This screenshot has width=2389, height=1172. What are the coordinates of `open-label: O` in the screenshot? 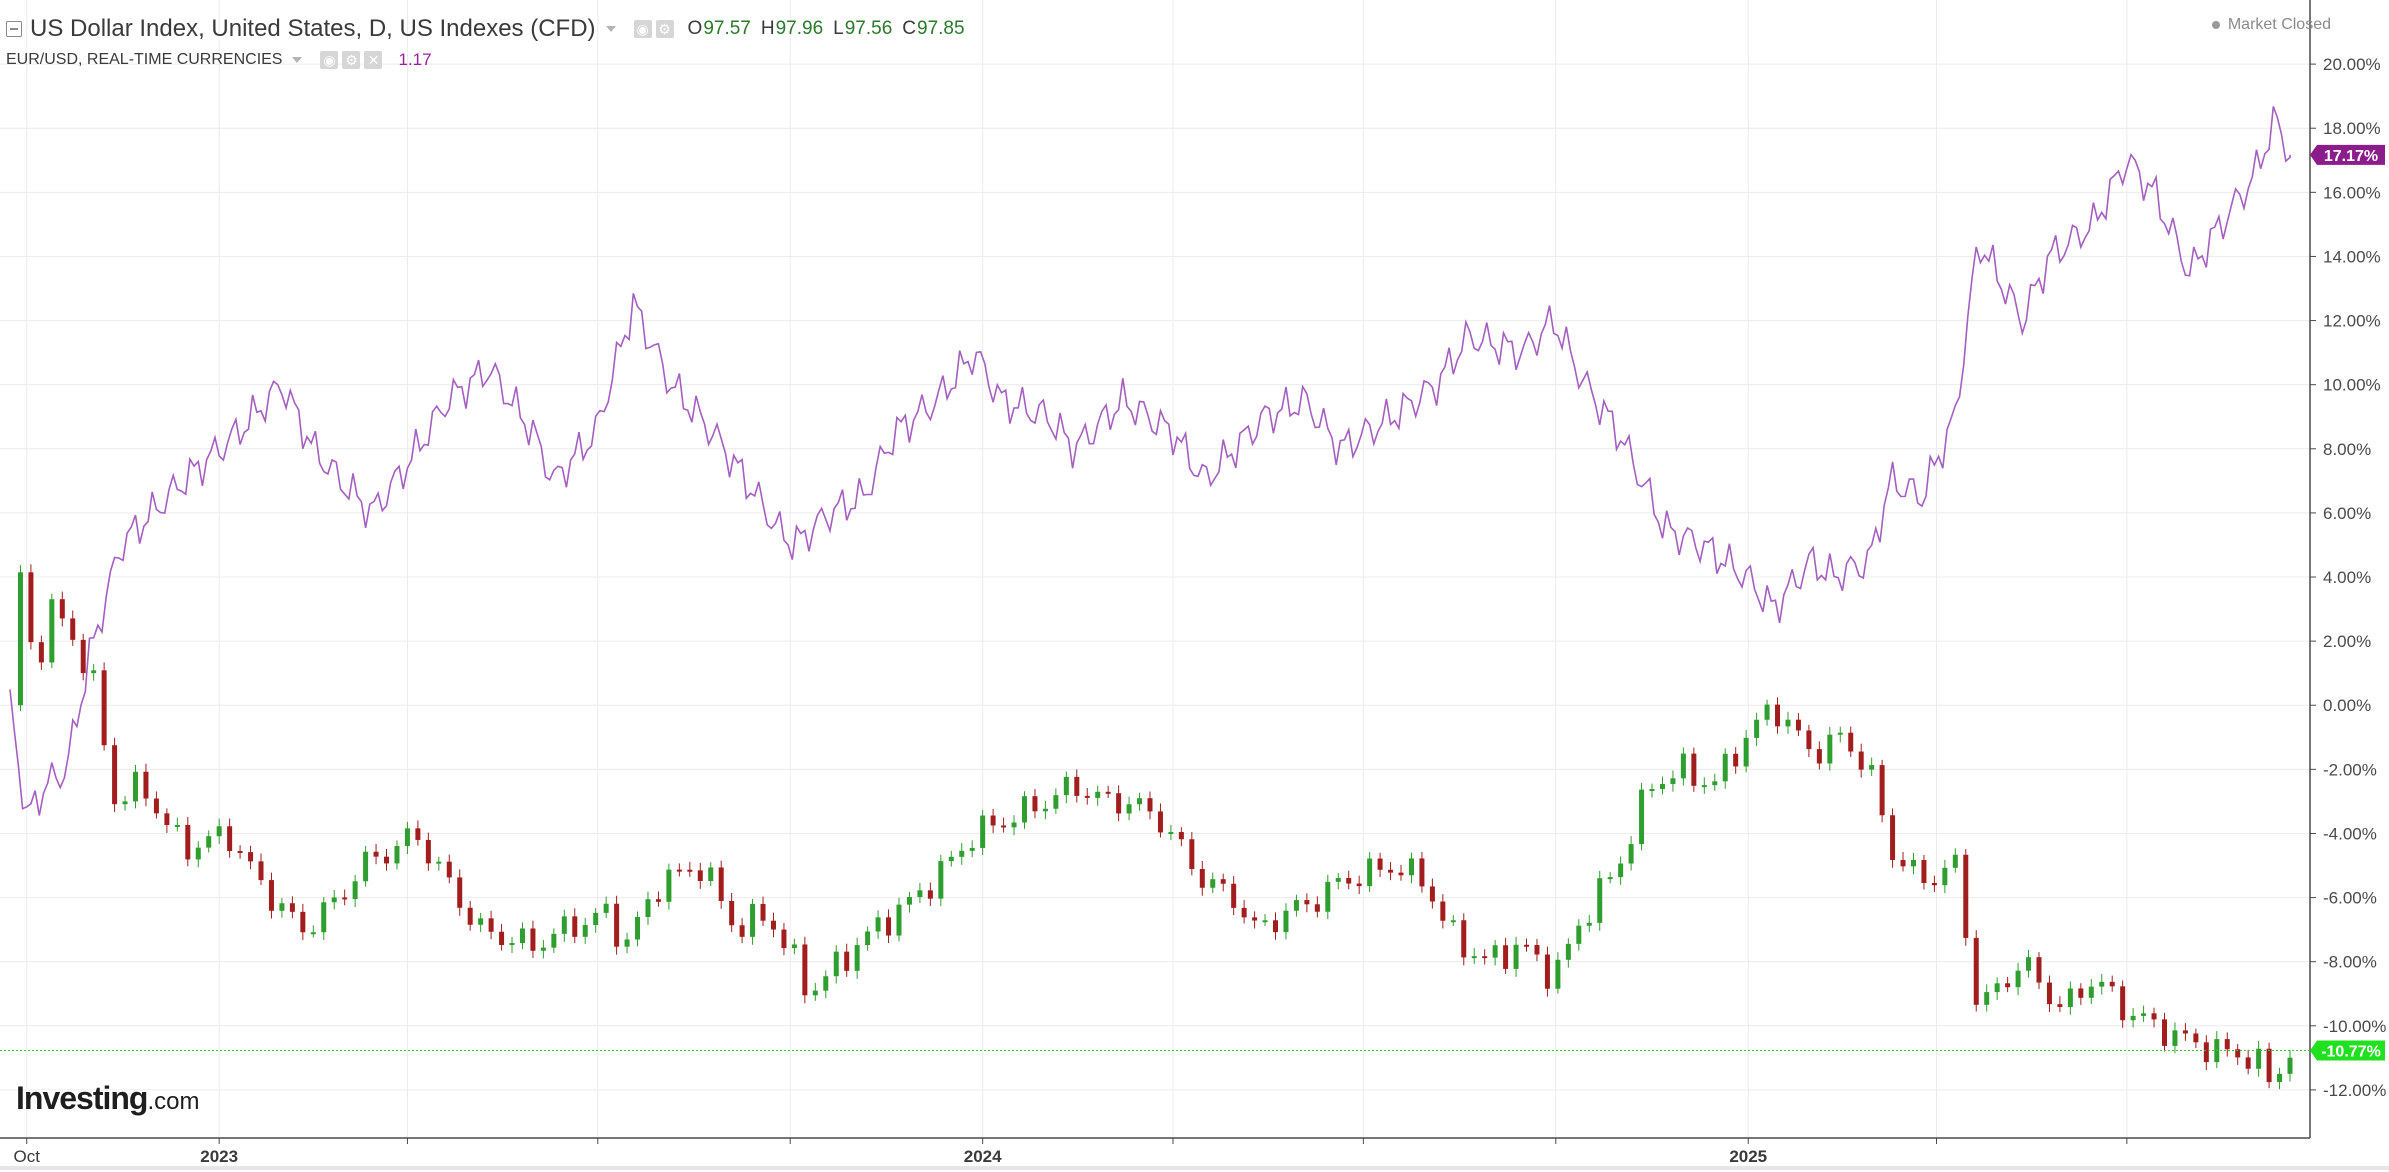 It's located at (695, 28).